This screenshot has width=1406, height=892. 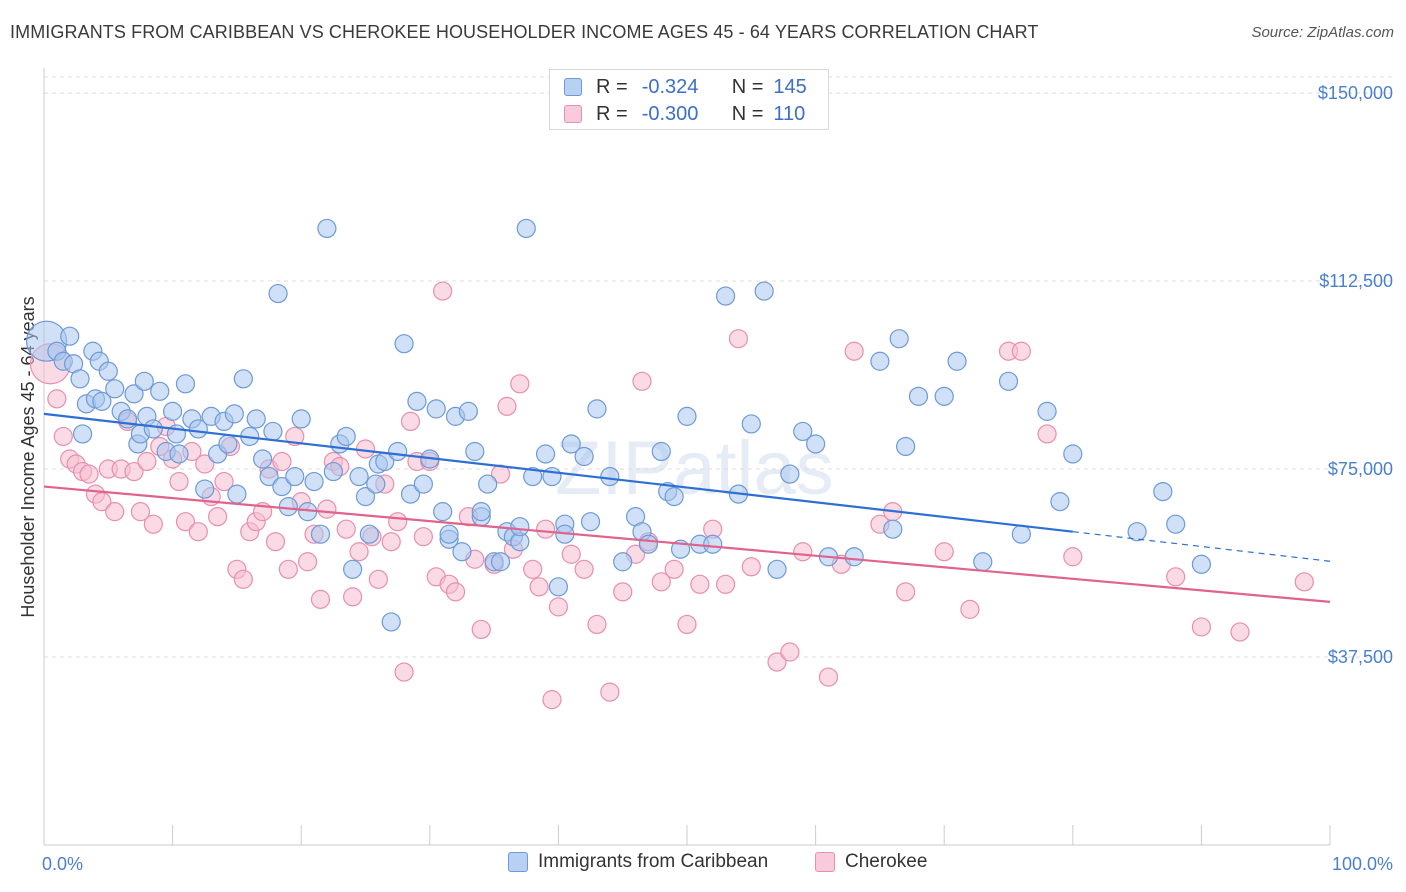 I want to click on legend-swatch-caribbean, so click(x=573, y=87).